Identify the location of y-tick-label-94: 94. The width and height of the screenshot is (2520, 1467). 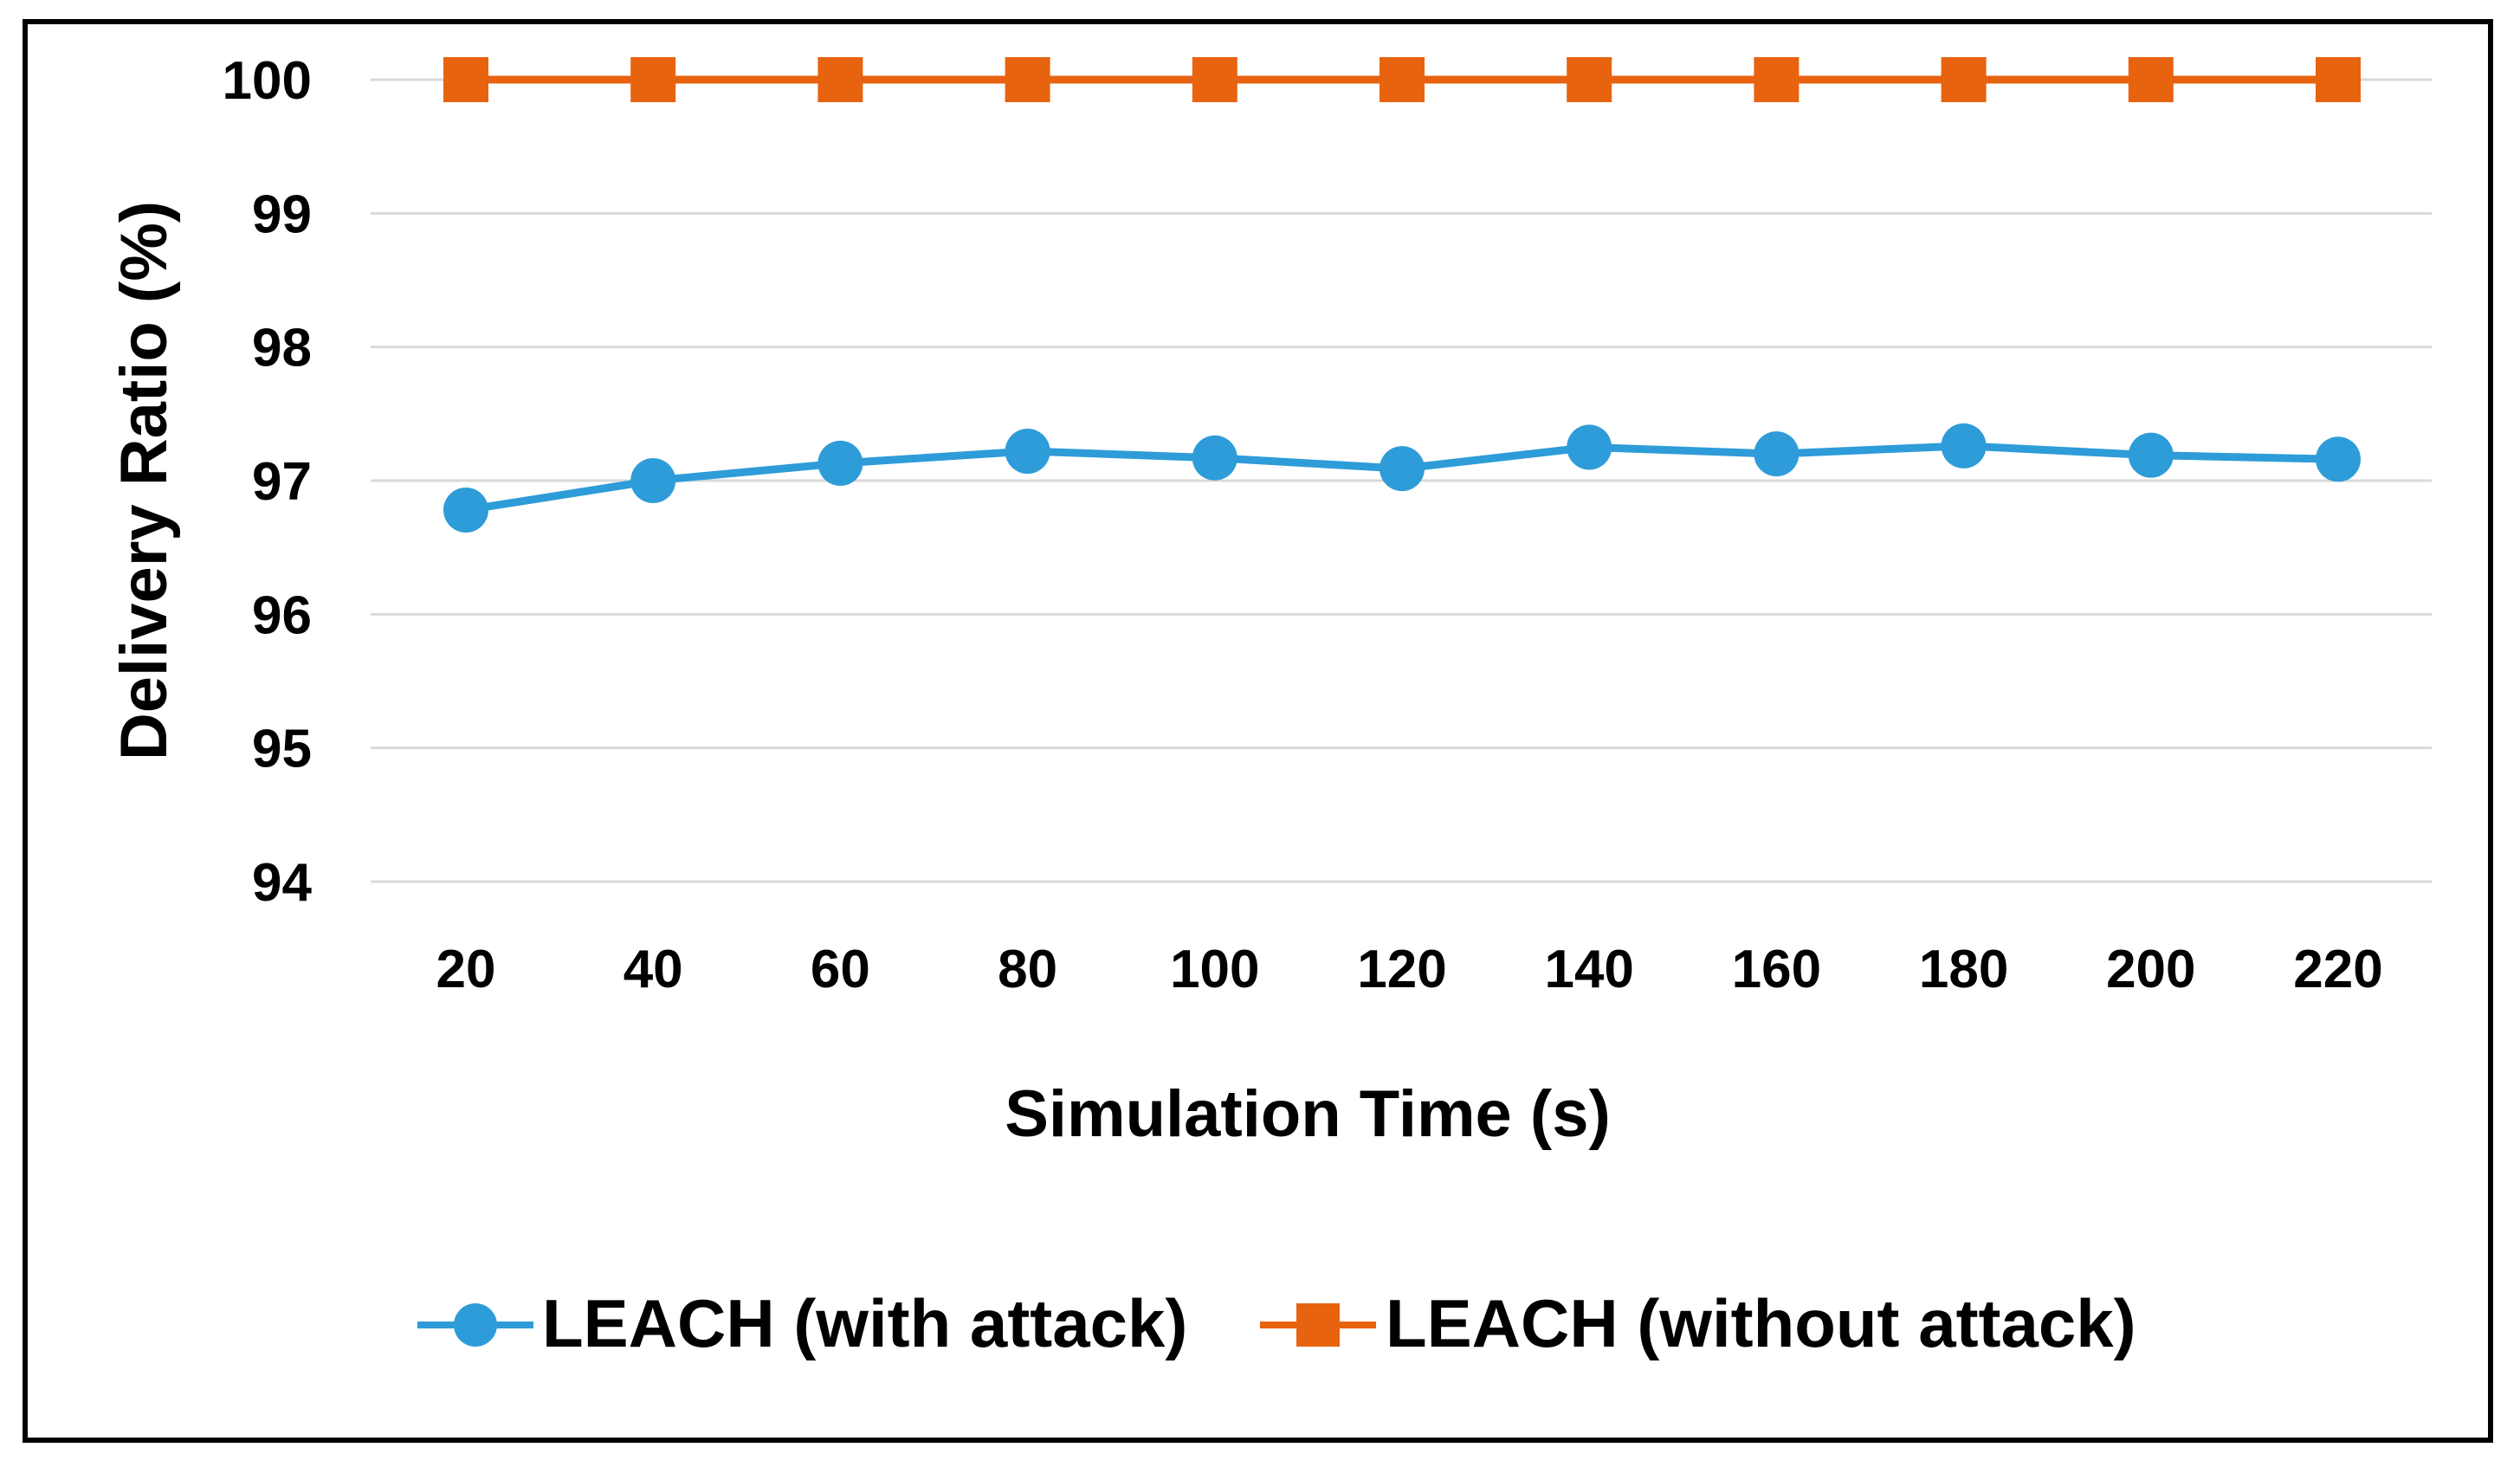
(282, 883).